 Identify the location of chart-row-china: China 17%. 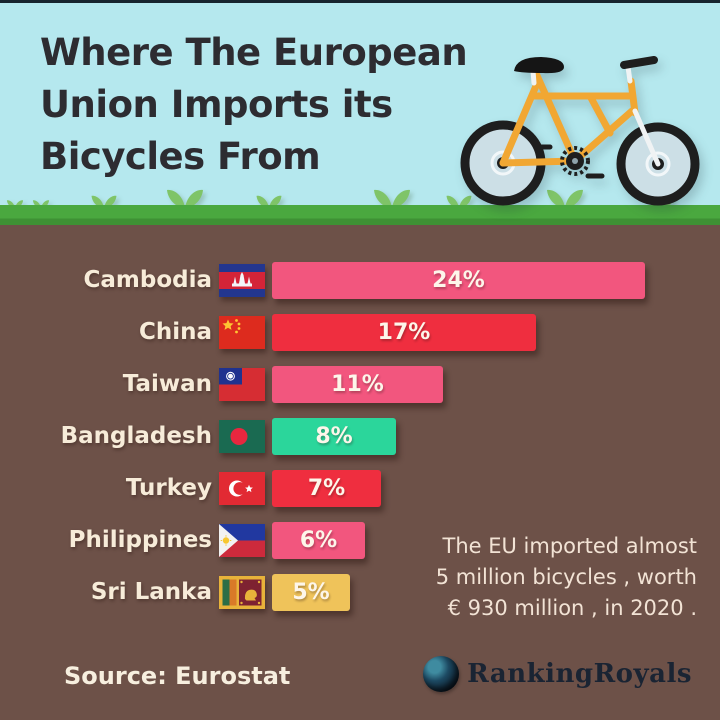
(360, 332).